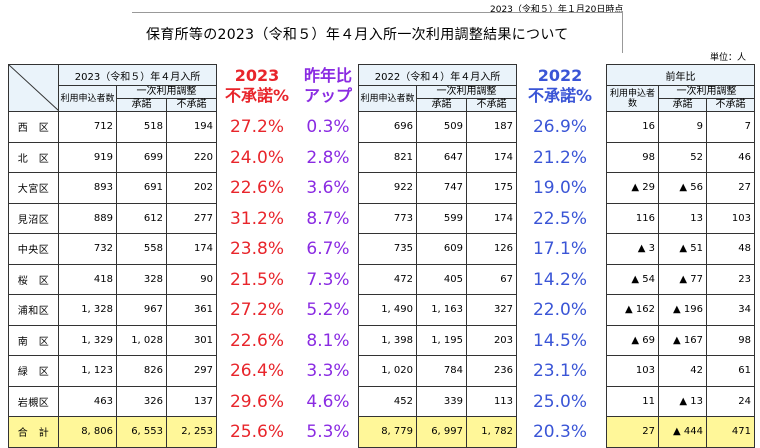 This screenshot has width=760, height=448. Describe the element at coordinates (328, 89) in the screenshot. I see `increase-heading: 昨年比 アップ` at that location.